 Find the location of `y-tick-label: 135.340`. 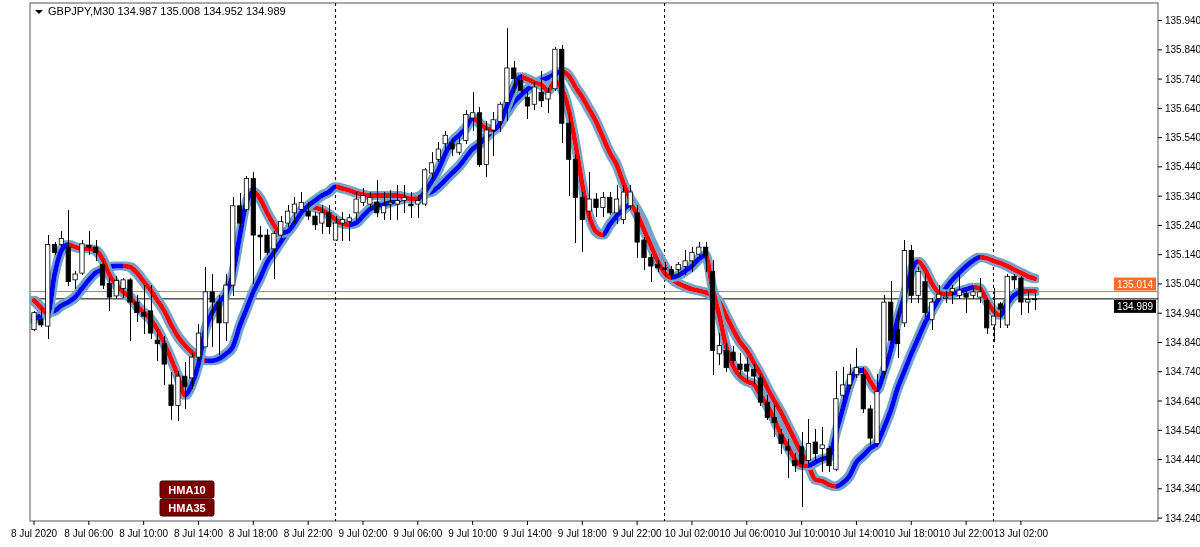

y-tick-label: 135.340 is located at coordinates (1182, 196).